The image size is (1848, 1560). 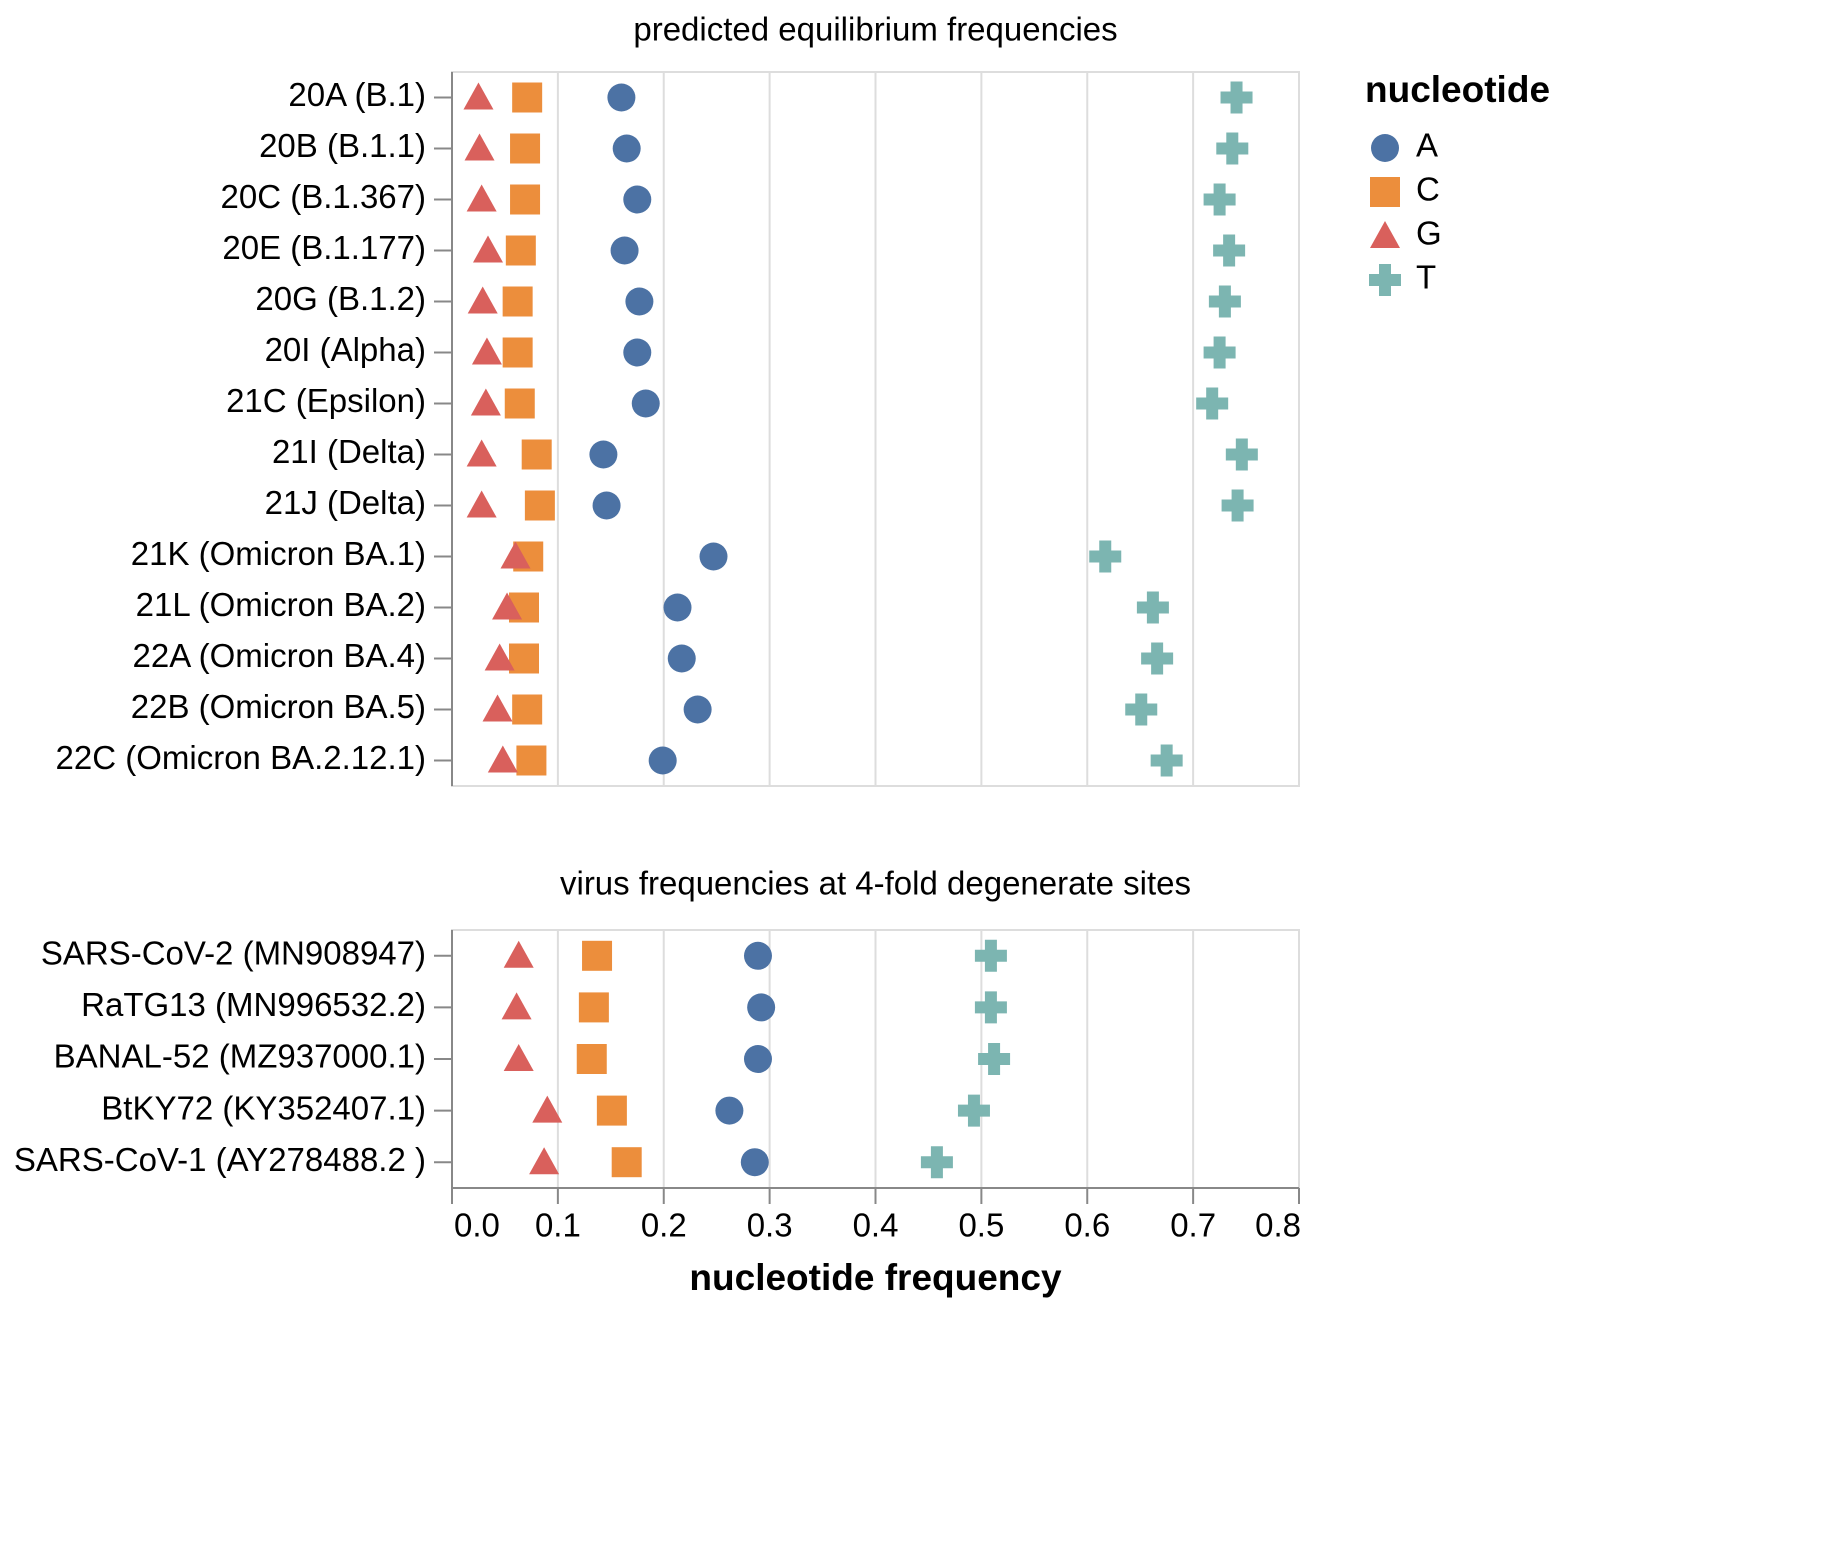 What do you see at coordinates (876, 1225) in the screenshot?
I see `x-tick-label: 0.4` at bounding box center [876, 1225].